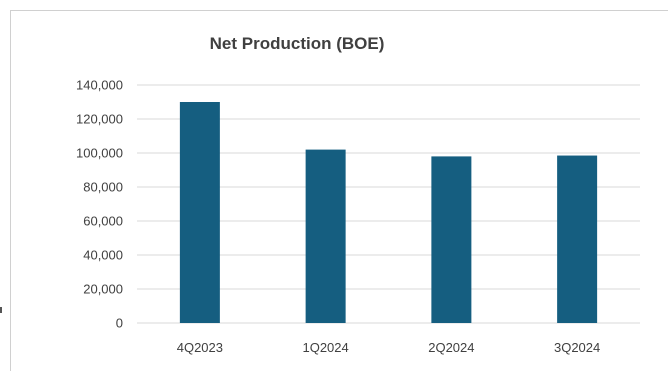 Image resolution: width=668 pixels, height=371 pixels. What do you see at coordinates (577, 239) in the screenshot?
I see `bar-3q2024` at bounding box center [577, 239].